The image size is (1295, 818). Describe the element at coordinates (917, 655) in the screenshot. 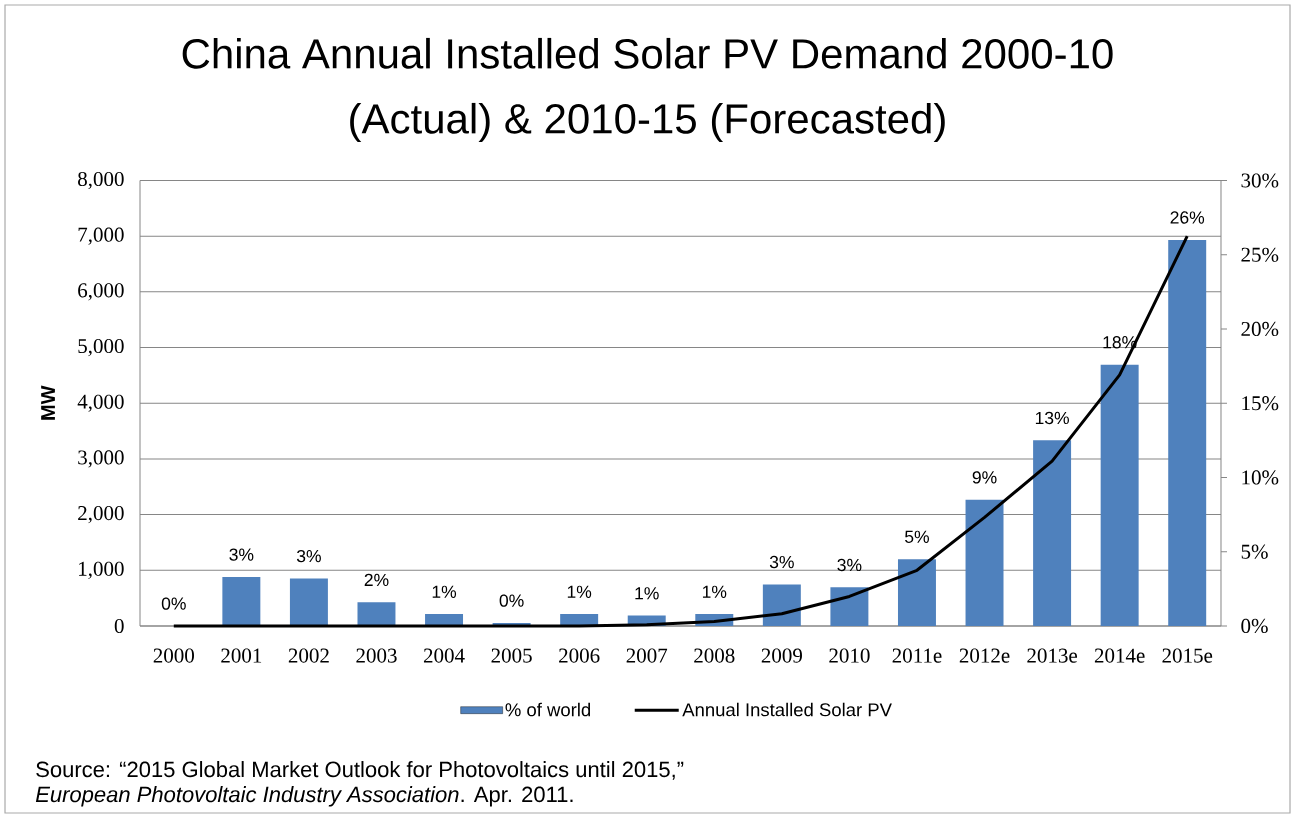

I see `x-tick-label: 2011e` at that location.